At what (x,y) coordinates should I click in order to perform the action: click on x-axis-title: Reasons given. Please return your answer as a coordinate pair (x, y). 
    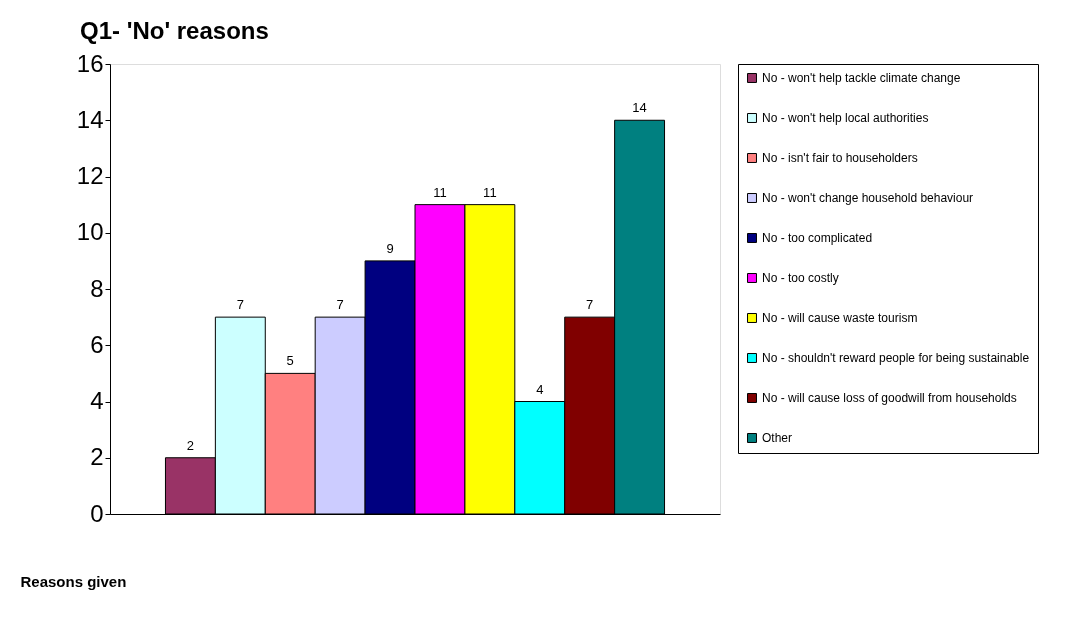
    Looking at the image, I should click on (73, 581).